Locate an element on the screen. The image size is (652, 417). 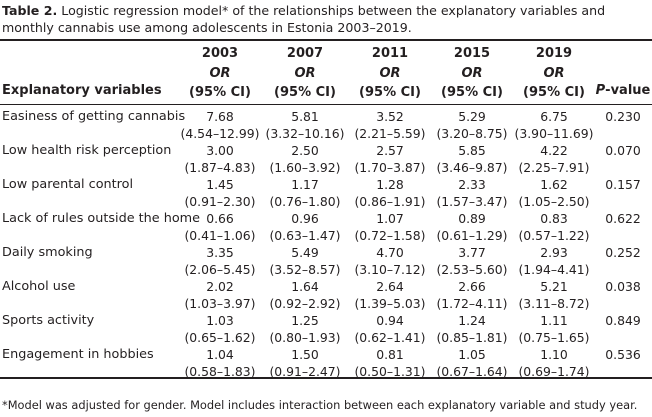
confidence-interval: (0.69–1.74) is located at coordinates (554, 371).